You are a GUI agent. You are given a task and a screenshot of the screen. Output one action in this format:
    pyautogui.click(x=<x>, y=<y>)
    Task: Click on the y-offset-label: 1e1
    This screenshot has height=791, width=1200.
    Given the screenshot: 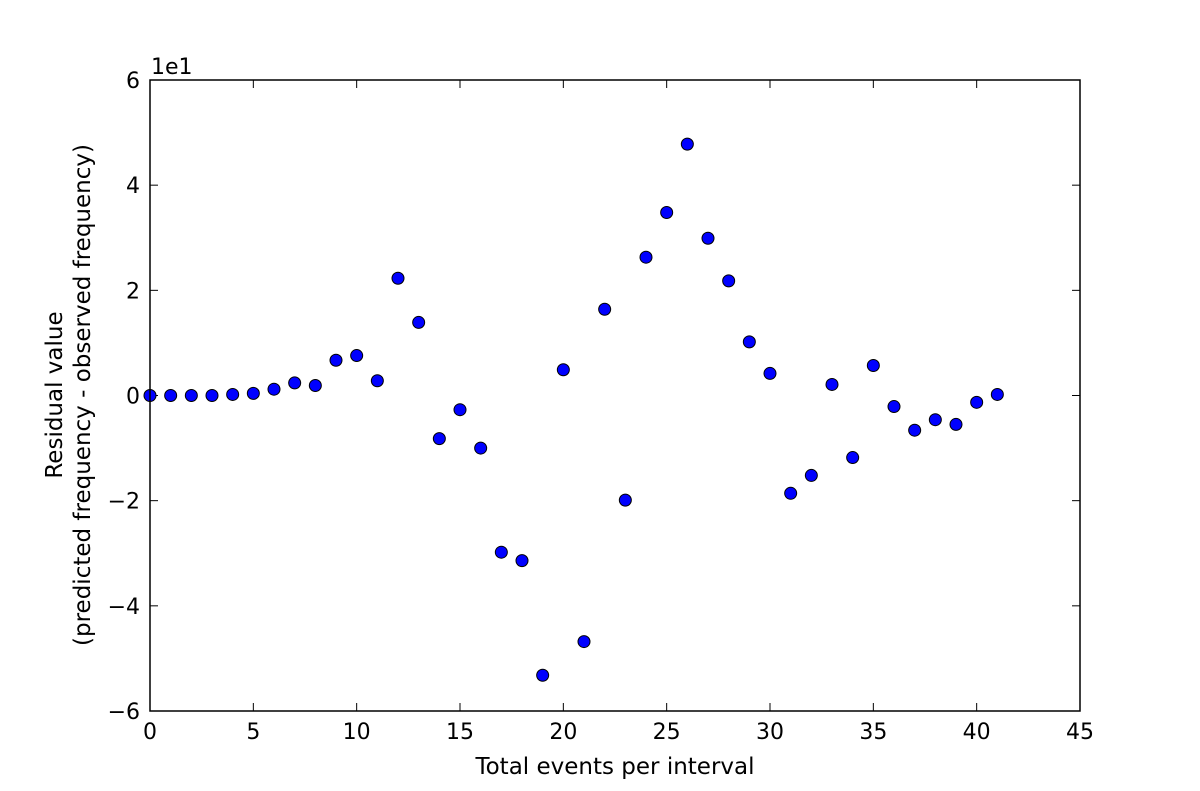 What is the action you would take?
    pyautogui.click(x=172, y=67)
    